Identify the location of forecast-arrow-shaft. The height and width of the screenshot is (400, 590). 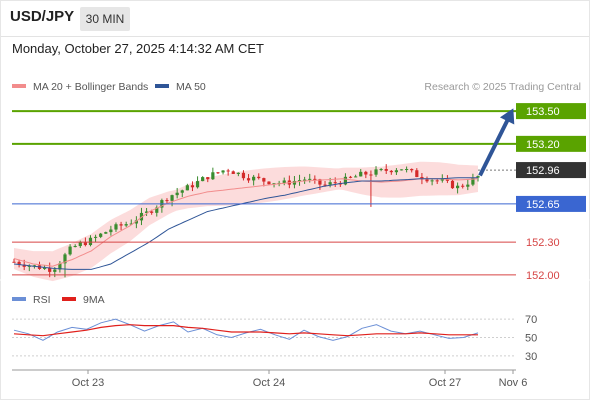
(494, 147).